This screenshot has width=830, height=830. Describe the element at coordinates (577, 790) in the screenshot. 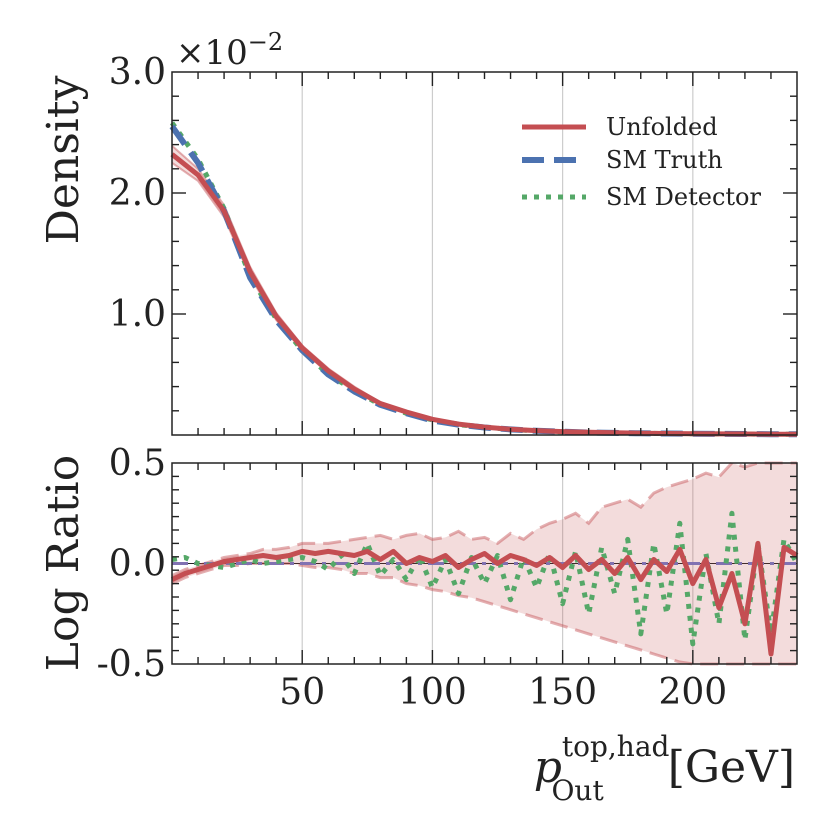

I see `x-axis-label-sub: Out` at that location.